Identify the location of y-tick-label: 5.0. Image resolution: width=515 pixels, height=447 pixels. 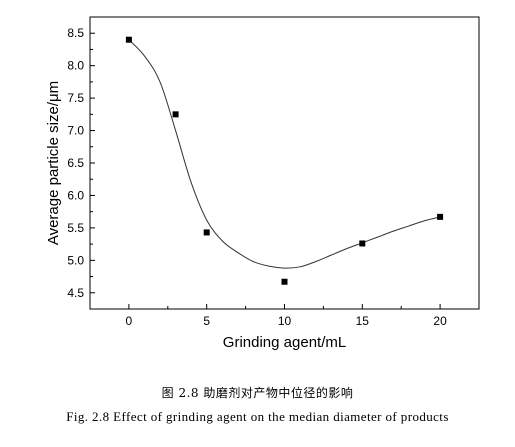
(75, 260).